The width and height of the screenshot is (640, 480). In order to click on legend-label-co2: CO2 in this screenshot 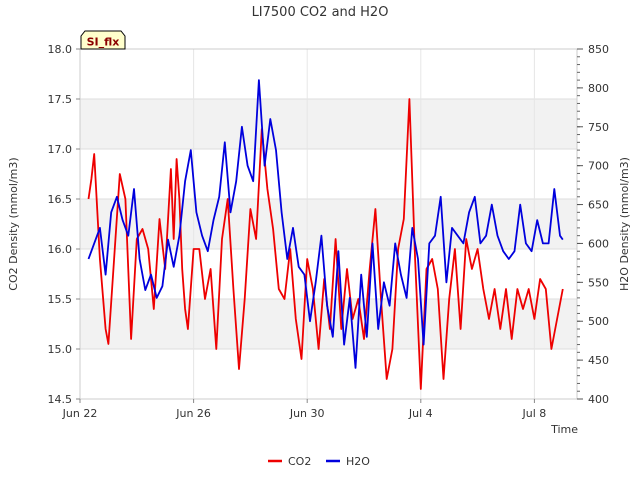, I will do `click(299, 461)`.